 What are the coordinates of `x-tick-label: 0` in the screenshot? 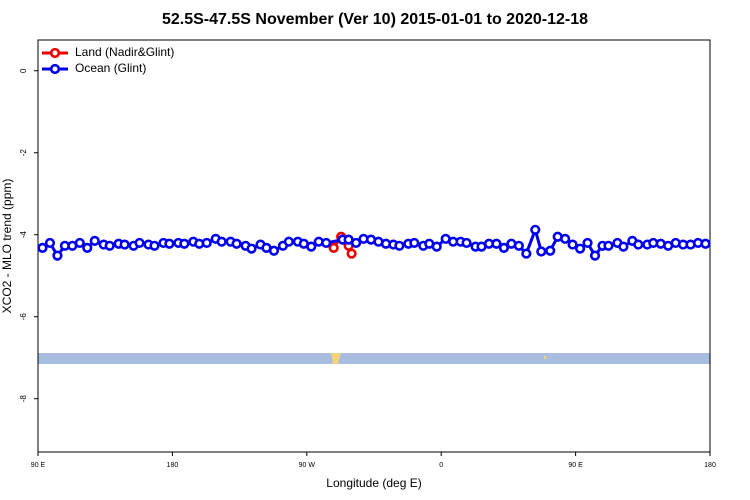 It's located at (441, 465).